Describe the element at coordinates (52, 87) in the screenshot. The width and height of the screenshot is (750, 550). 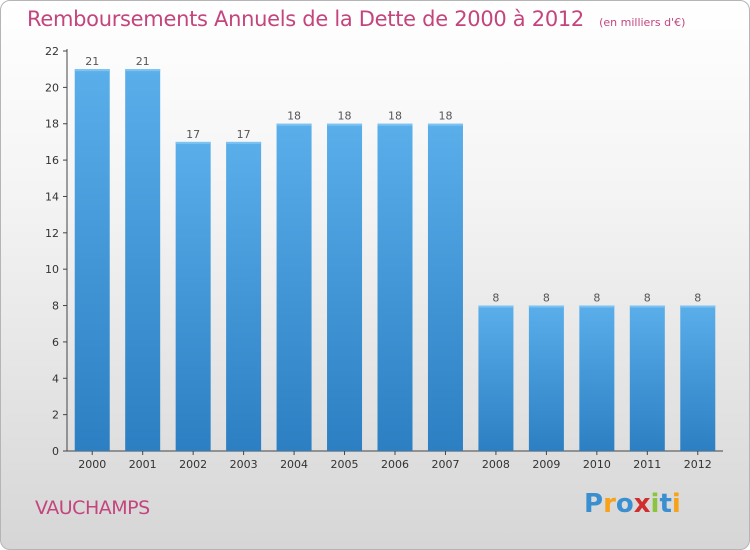
I see `y-tick-label: 20` at that location.